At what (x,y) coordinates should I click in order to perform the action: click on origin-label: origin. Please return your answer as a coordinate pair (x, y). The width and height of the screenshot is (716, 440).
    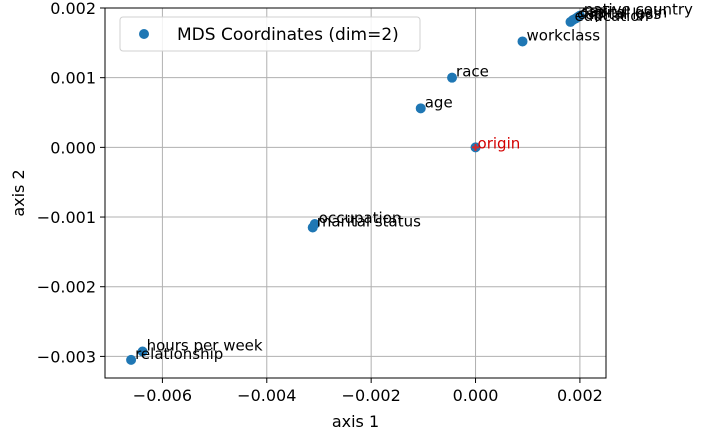
    Looking at the image, I should click on (499, 143).